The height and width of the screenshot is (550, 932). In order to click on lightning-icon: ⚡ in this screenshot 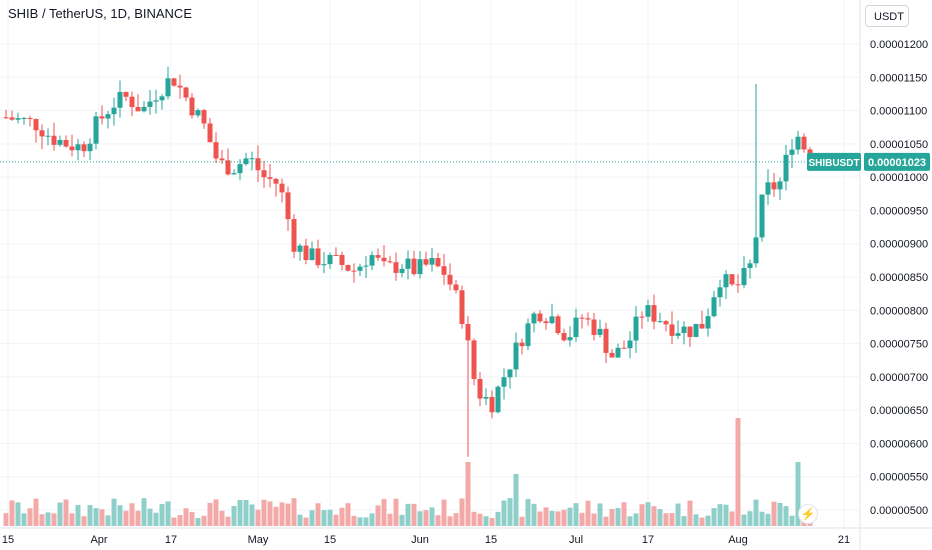, I will do `click(808, 514)`.